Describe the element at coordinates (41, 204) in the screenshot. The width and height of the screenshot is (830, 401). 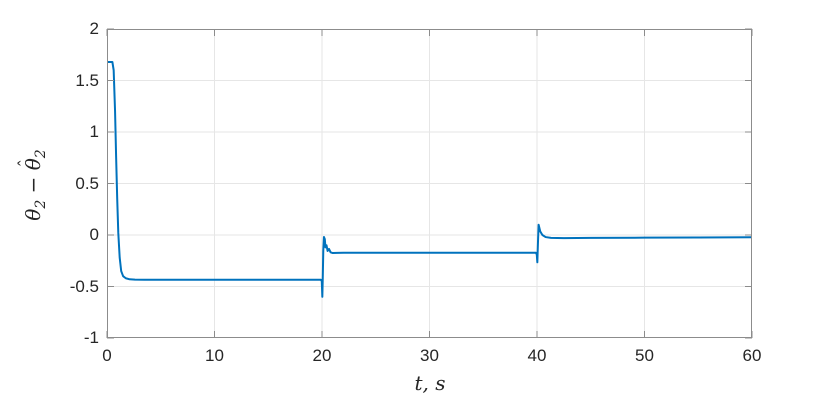
I see `ylabel-sub: 2` at that location.